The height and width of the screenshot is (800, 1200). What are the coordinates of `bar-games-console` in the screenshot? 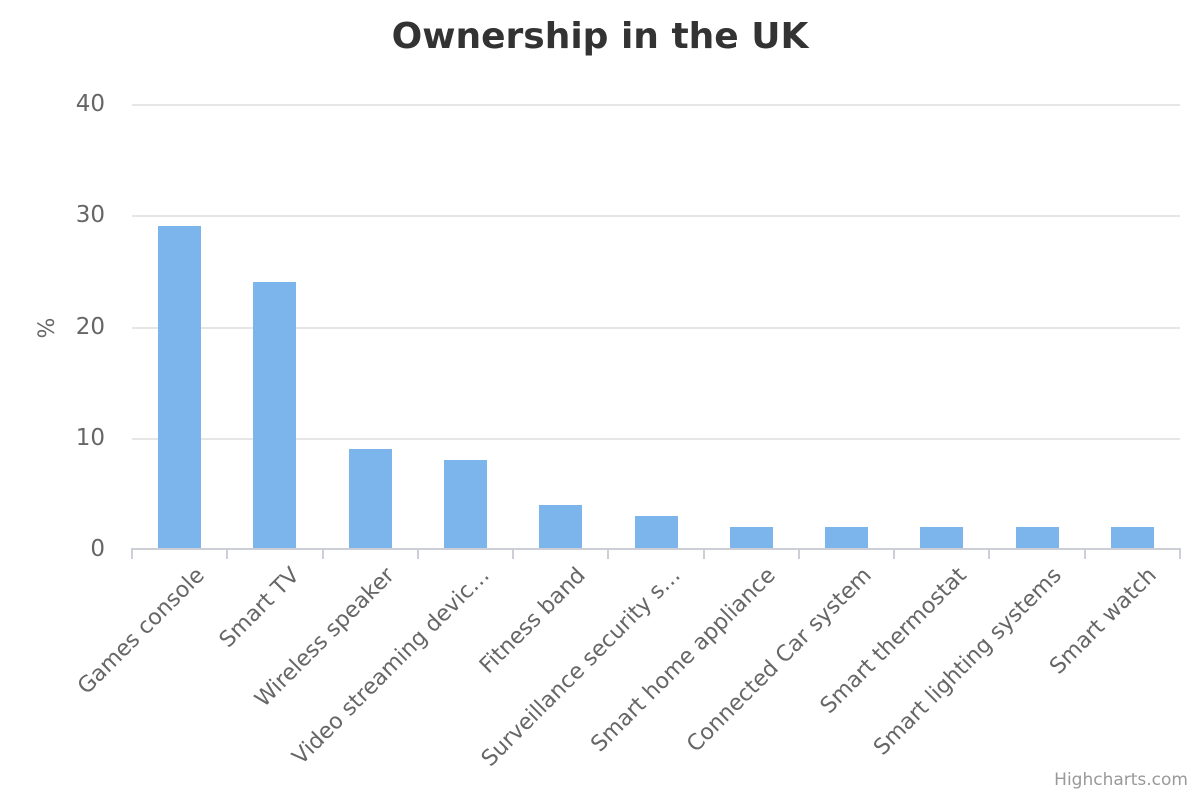 It's located at (180, 387).